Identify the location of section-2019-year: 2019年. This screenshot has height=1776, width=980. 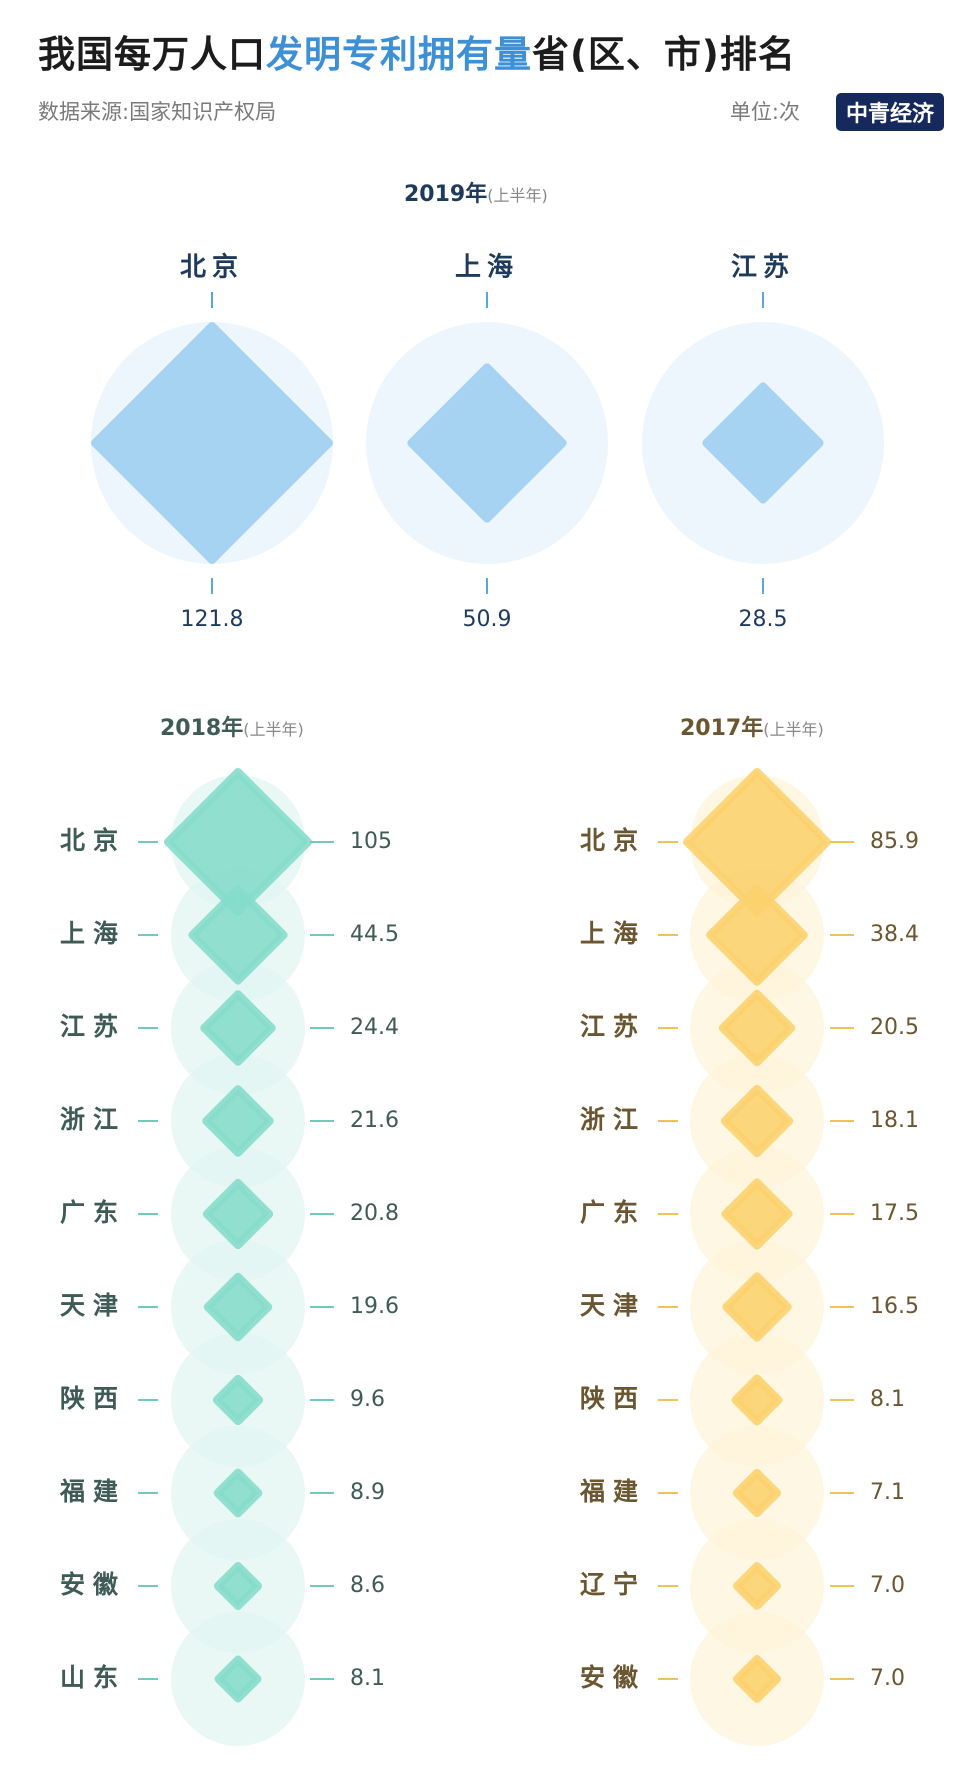
(446, 194).